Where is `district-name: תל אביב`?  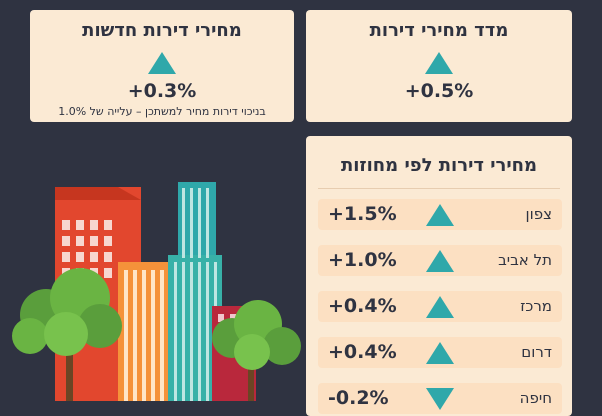 district-name: תל אביב is located at coordinates (525, 260).